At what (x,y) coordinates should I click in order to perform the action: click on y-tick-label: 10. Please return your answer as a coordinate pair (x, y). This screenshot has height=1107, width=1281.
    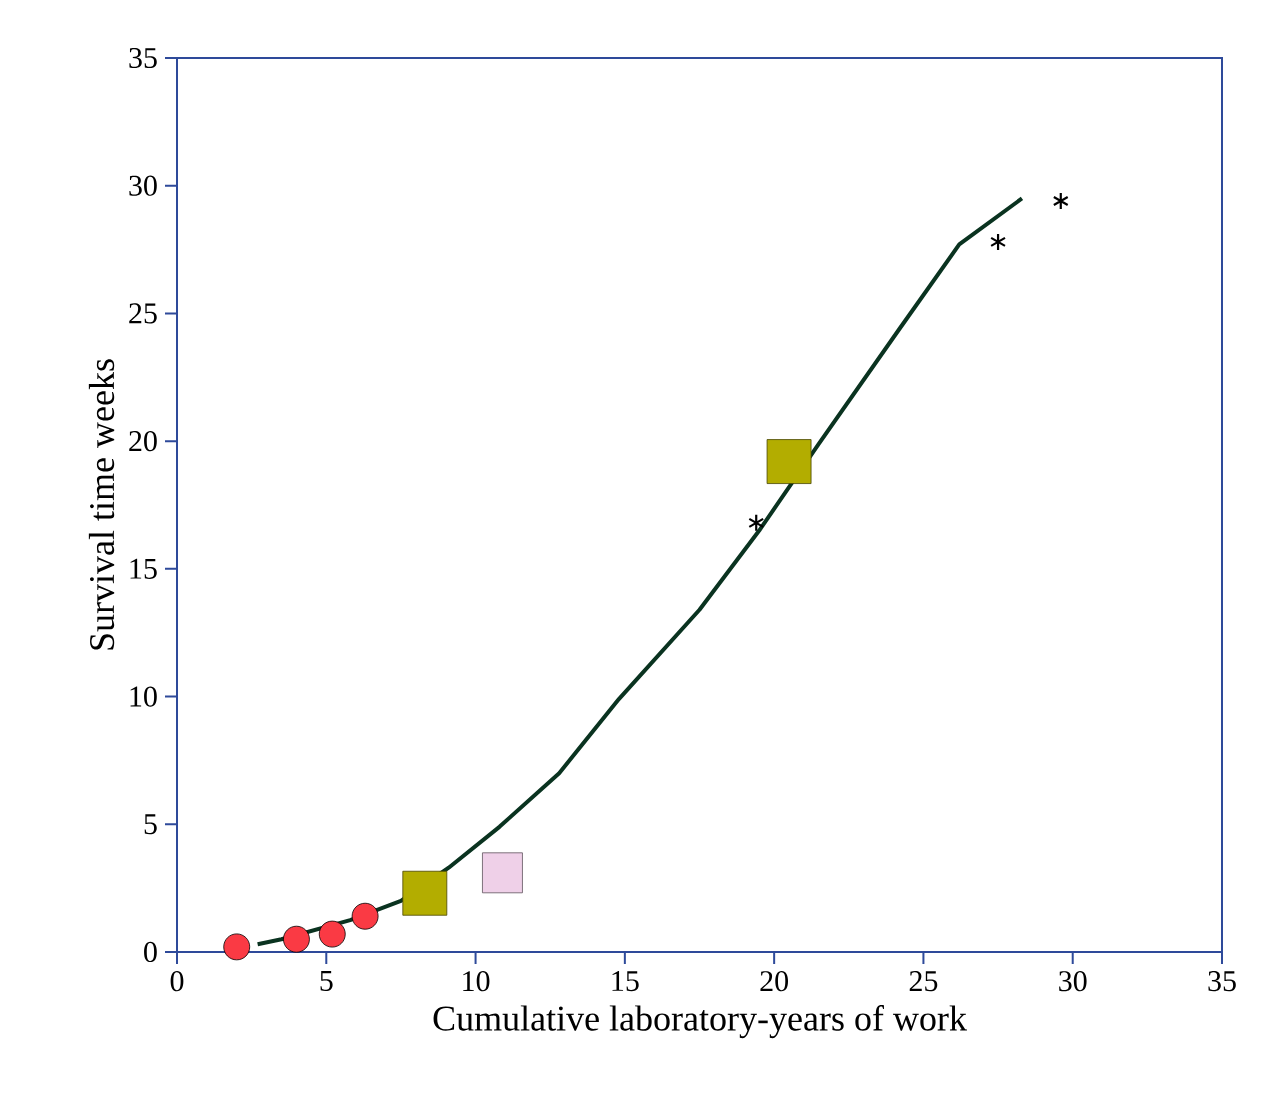
    Looking at the image, I should click on (143, 696).